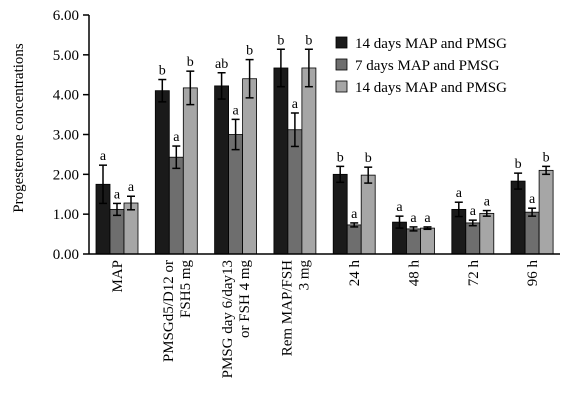 This screenshot has width=563, height=416. I want to click on y-tick-label: 3.00, so click(66, 136).